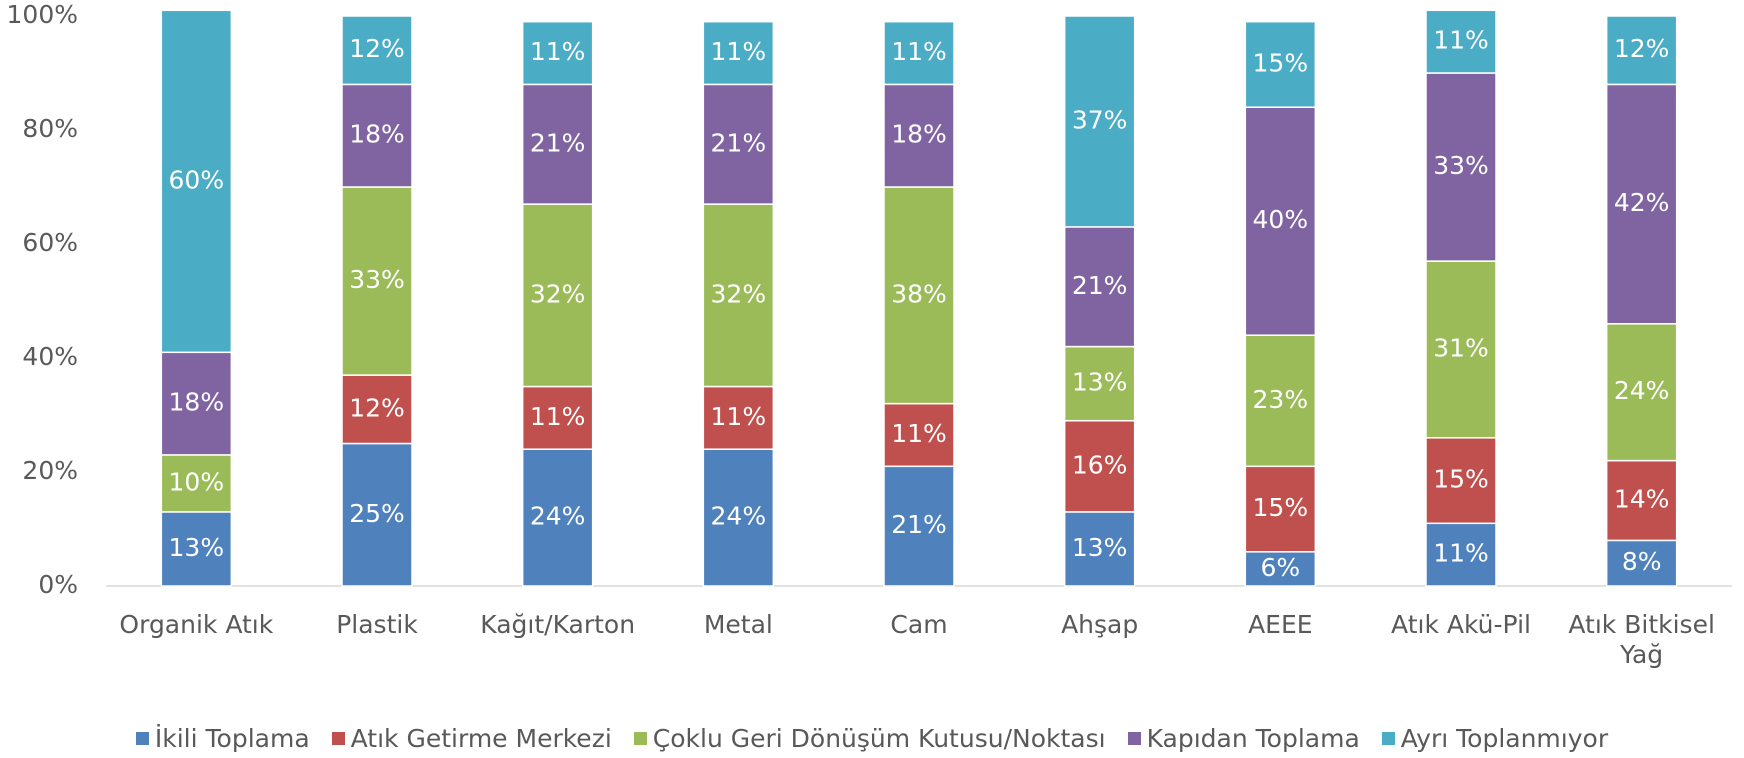  Describe the element at coordinates (1641, 639) in the screenshot. I see `x-tick-label: Atık Bitkisel Yağ` at that location.